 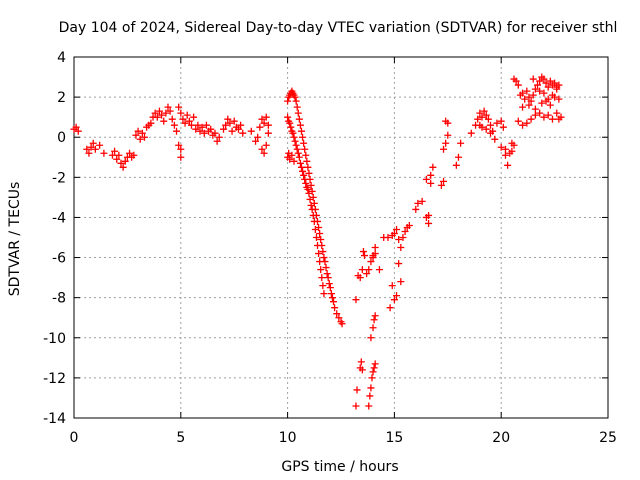 I want to click on y-axis-label: SDTVAR / TECUs, so click(x=15, y=239).